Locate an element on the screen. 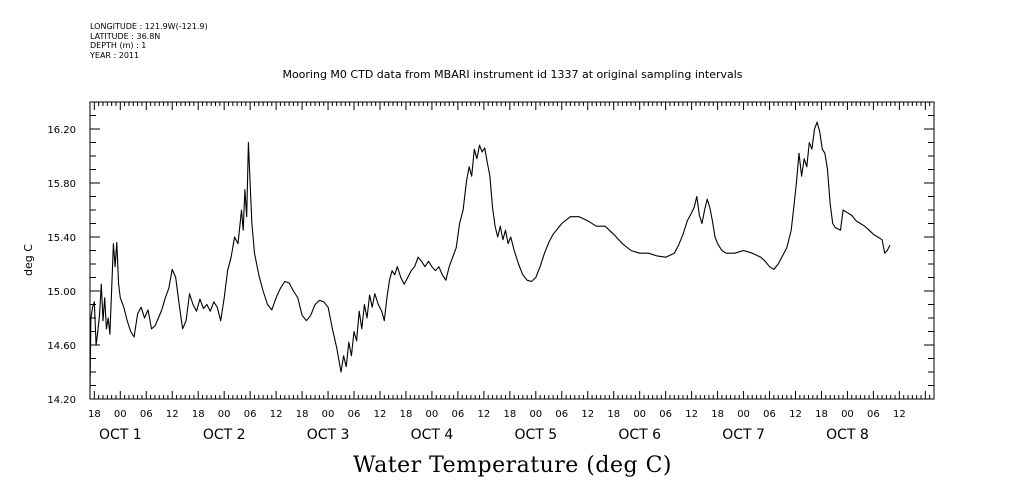 The width and height of the screenshot is (1009, 504). x-date-label: OCT 8 is located at coordinates (847, 435).